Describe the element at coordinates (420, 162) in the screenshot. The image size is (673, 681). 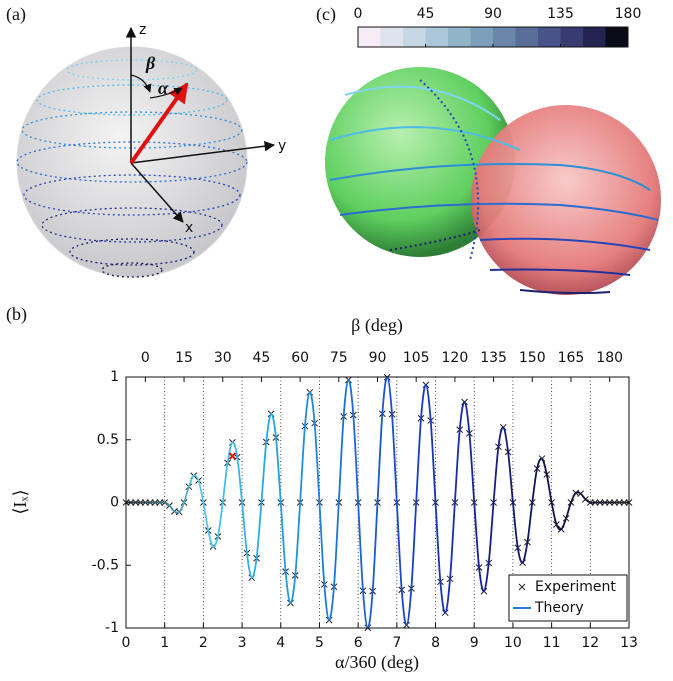
I see `green-sphere` at that location.